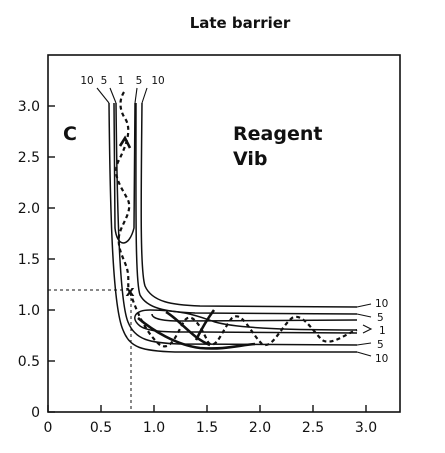  I want to click on figure-title: Late barrier, so click(240, 23).